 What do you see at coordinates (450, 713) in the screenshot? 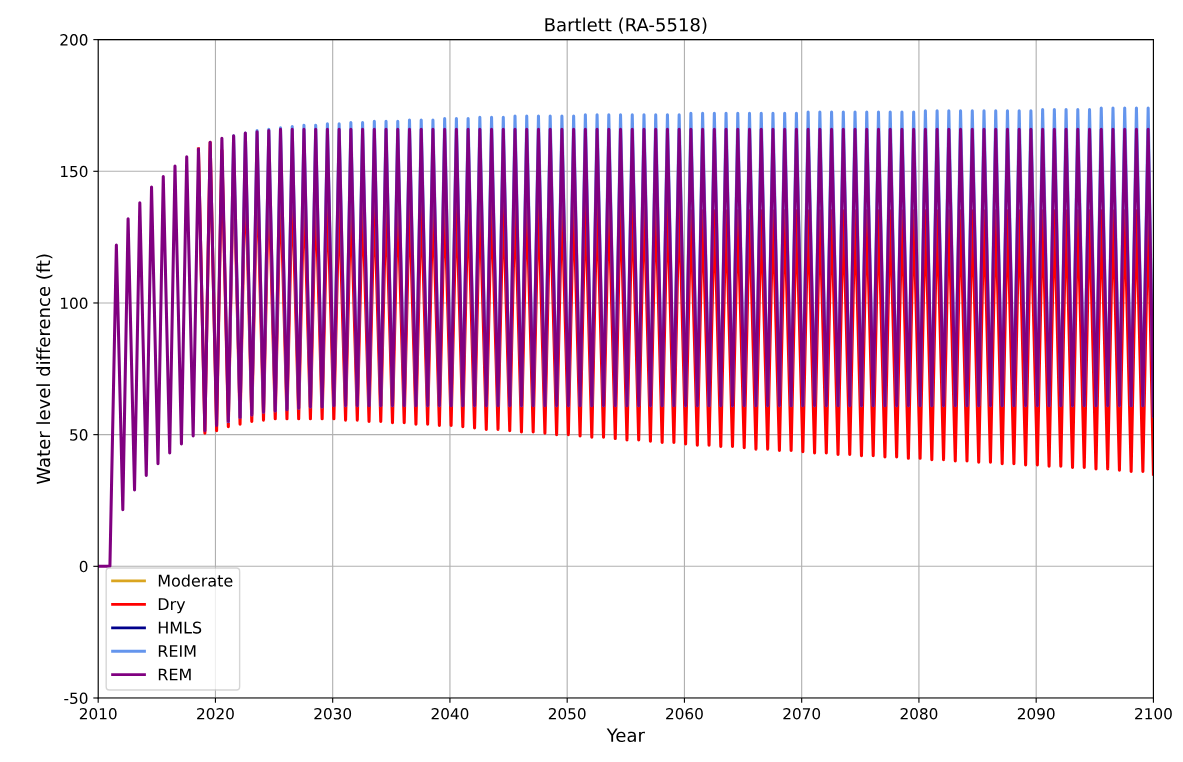
I see `x-tick-label: 2040` at bounding box center [450, 713].